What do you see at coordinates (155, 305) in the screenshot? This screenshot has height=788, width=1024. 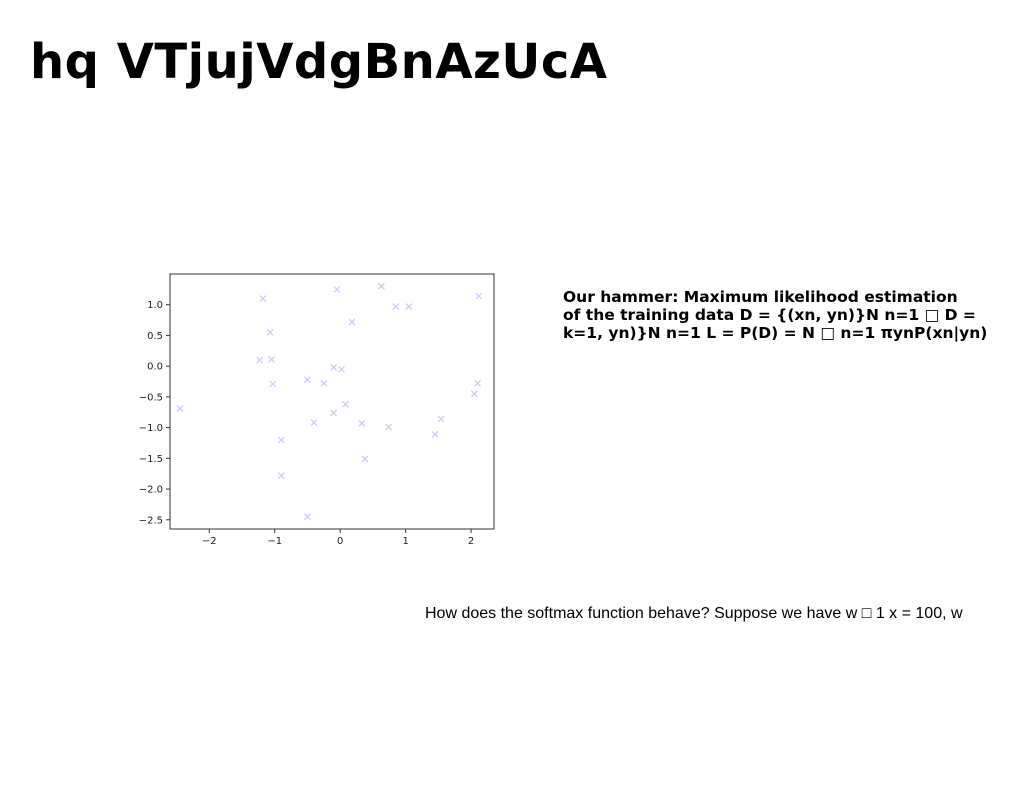 I see `y-tick-label: 1.0` at bounding box center [155, 305].